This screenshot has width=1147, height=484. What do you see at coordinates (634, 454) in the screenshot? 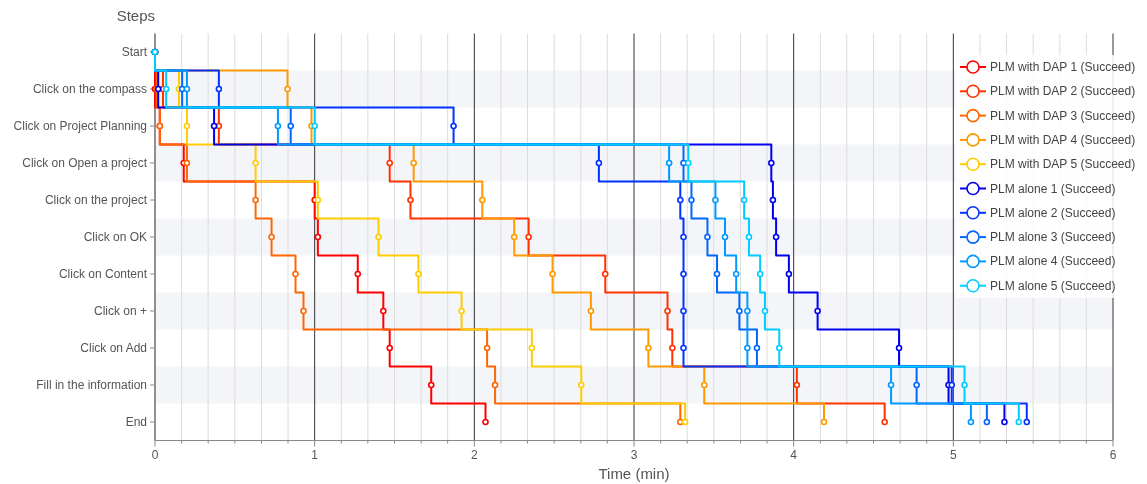
I see `x-tick-label: 3` at bounding box center [634, 454].